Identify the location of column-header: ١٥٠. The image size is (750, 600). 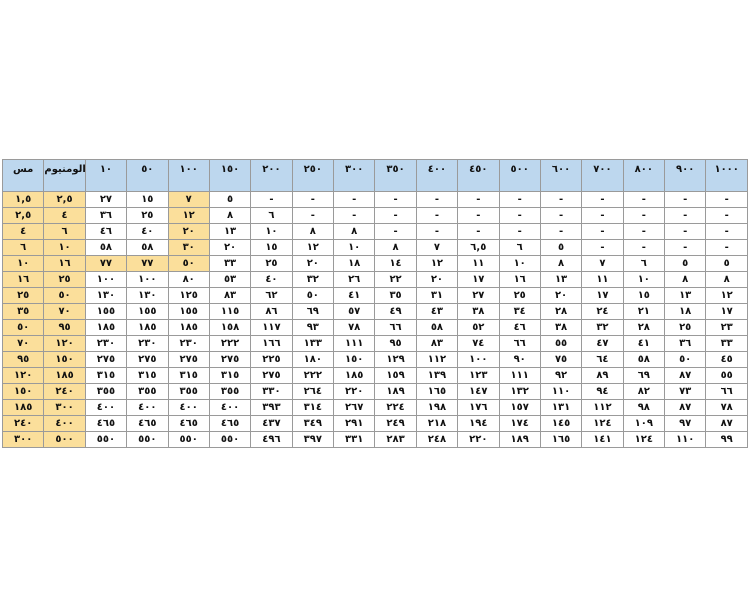
(230, 175).